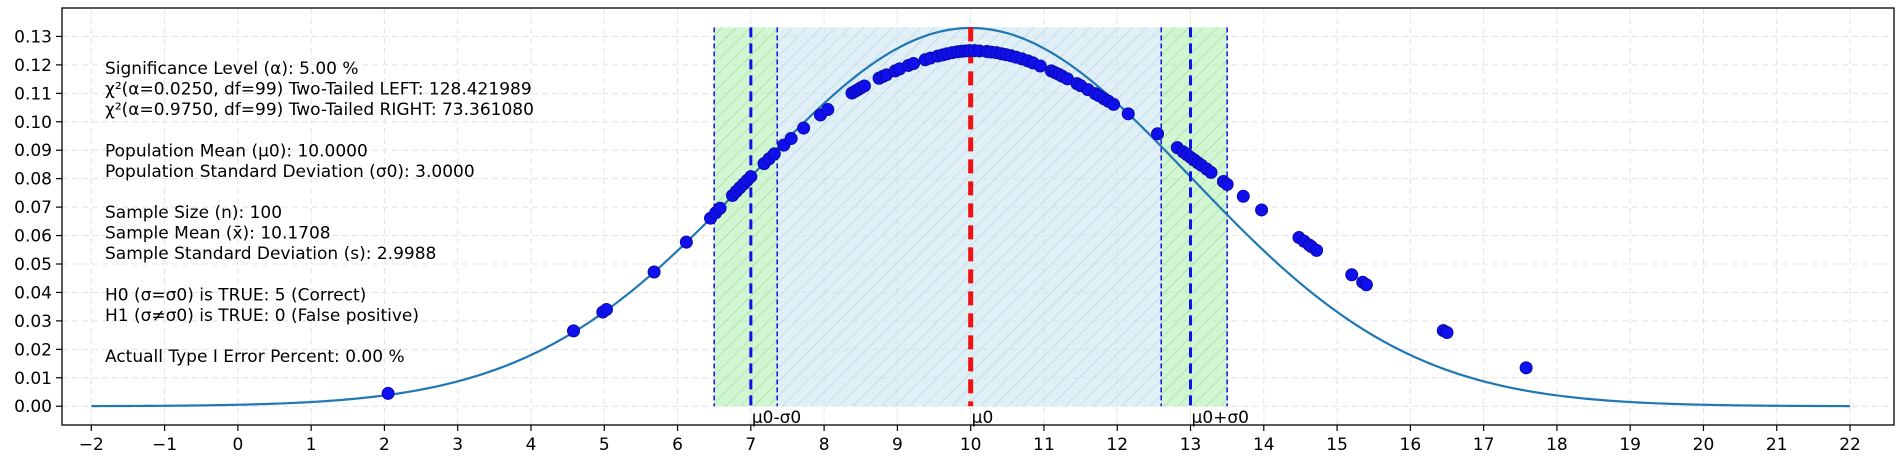  What do you see at coordinates (33, 208) in the screenshot?
I see `y-tick-label: 0.07` at bounding box center [33, 208].